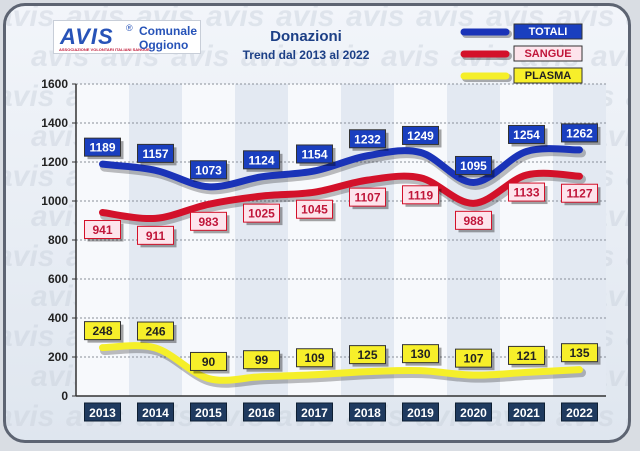 This screenshot has width=640, height=451. Describe the element at coordinates (168, 31) in the screenshot. I see `logo-line-comunale: Comunale` at that location.